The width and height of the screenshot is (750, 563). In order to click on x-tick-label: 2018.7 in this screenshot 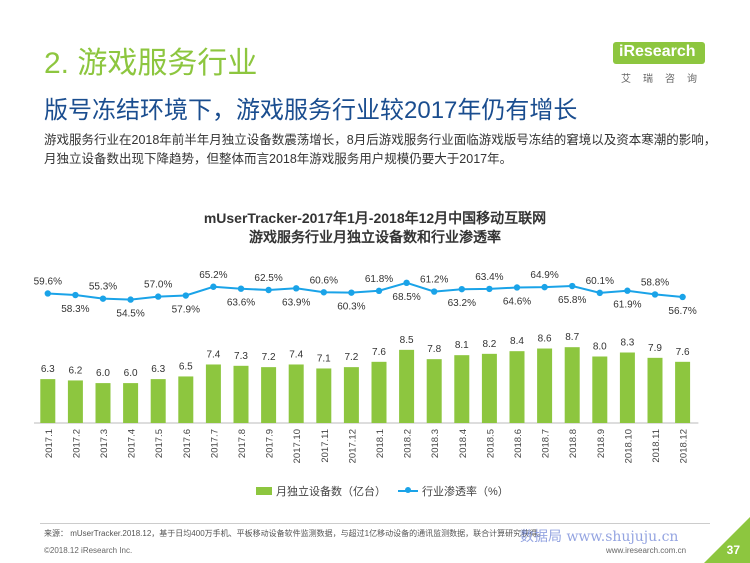, I will do `click(546, 443)`.